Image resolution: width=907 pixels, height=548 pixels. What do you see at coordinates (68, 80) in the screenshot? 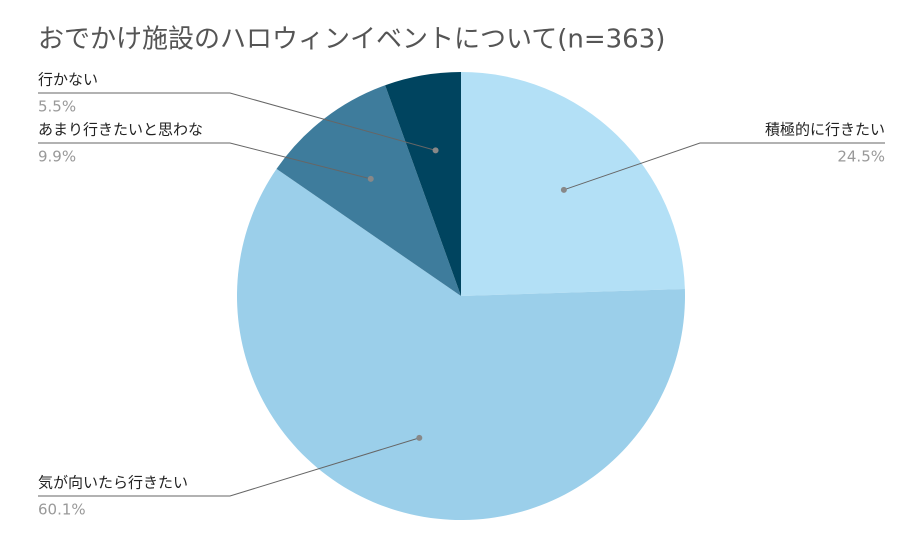
I see `slice-name: 行かない` at bounding box center [68, 80].